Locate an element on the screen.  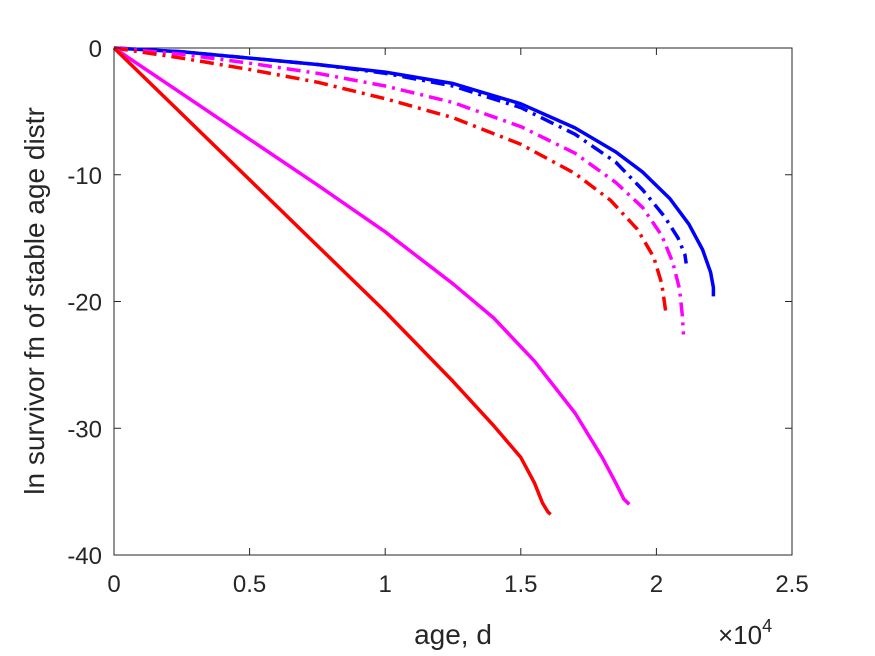
x-axis-title: age, d is located at coordinates (453, 634).